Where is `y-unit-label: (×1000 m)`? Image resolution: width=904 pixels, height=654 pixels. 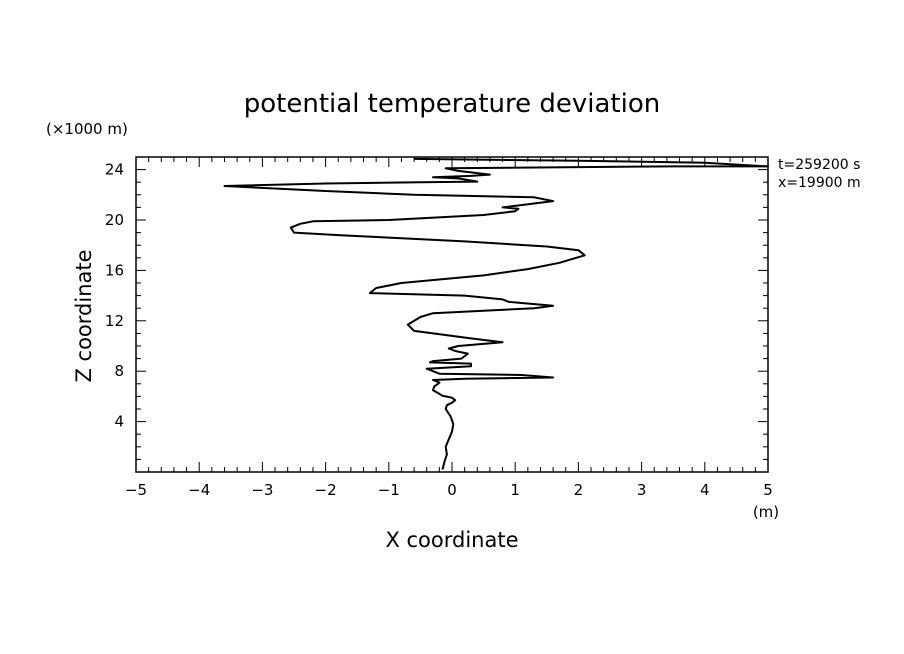
y-unit-label: (×1000 m) is located at coordinates (87, 129).